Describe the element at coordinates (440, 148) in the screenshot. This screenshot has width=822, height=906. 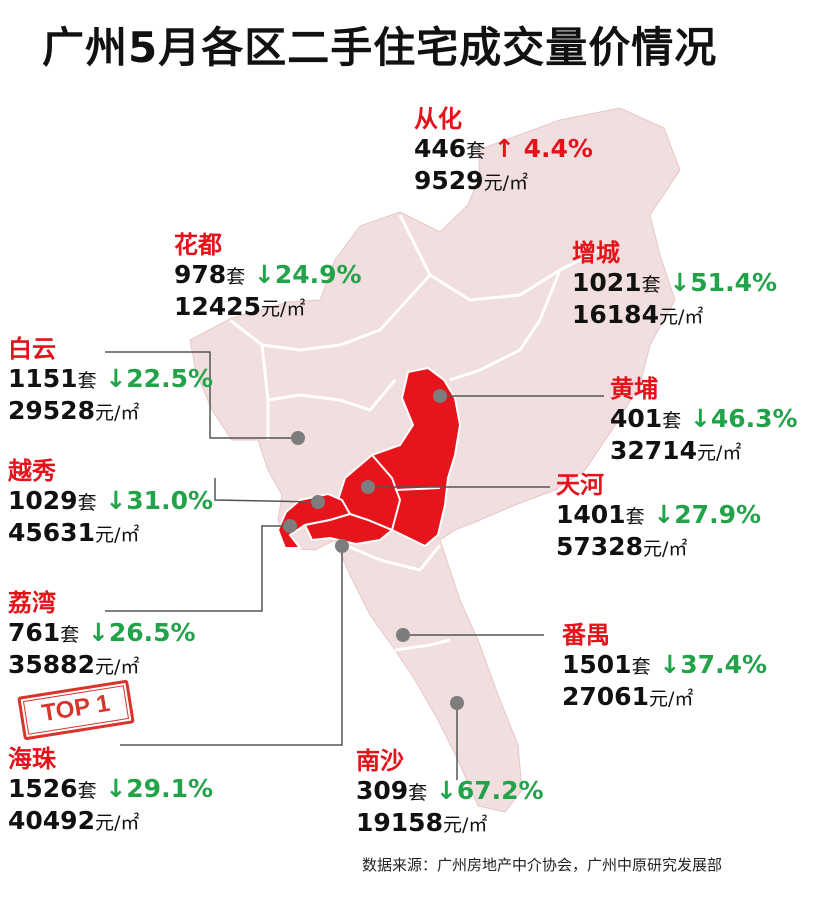
I see `transaction-volume: 446` at that location.